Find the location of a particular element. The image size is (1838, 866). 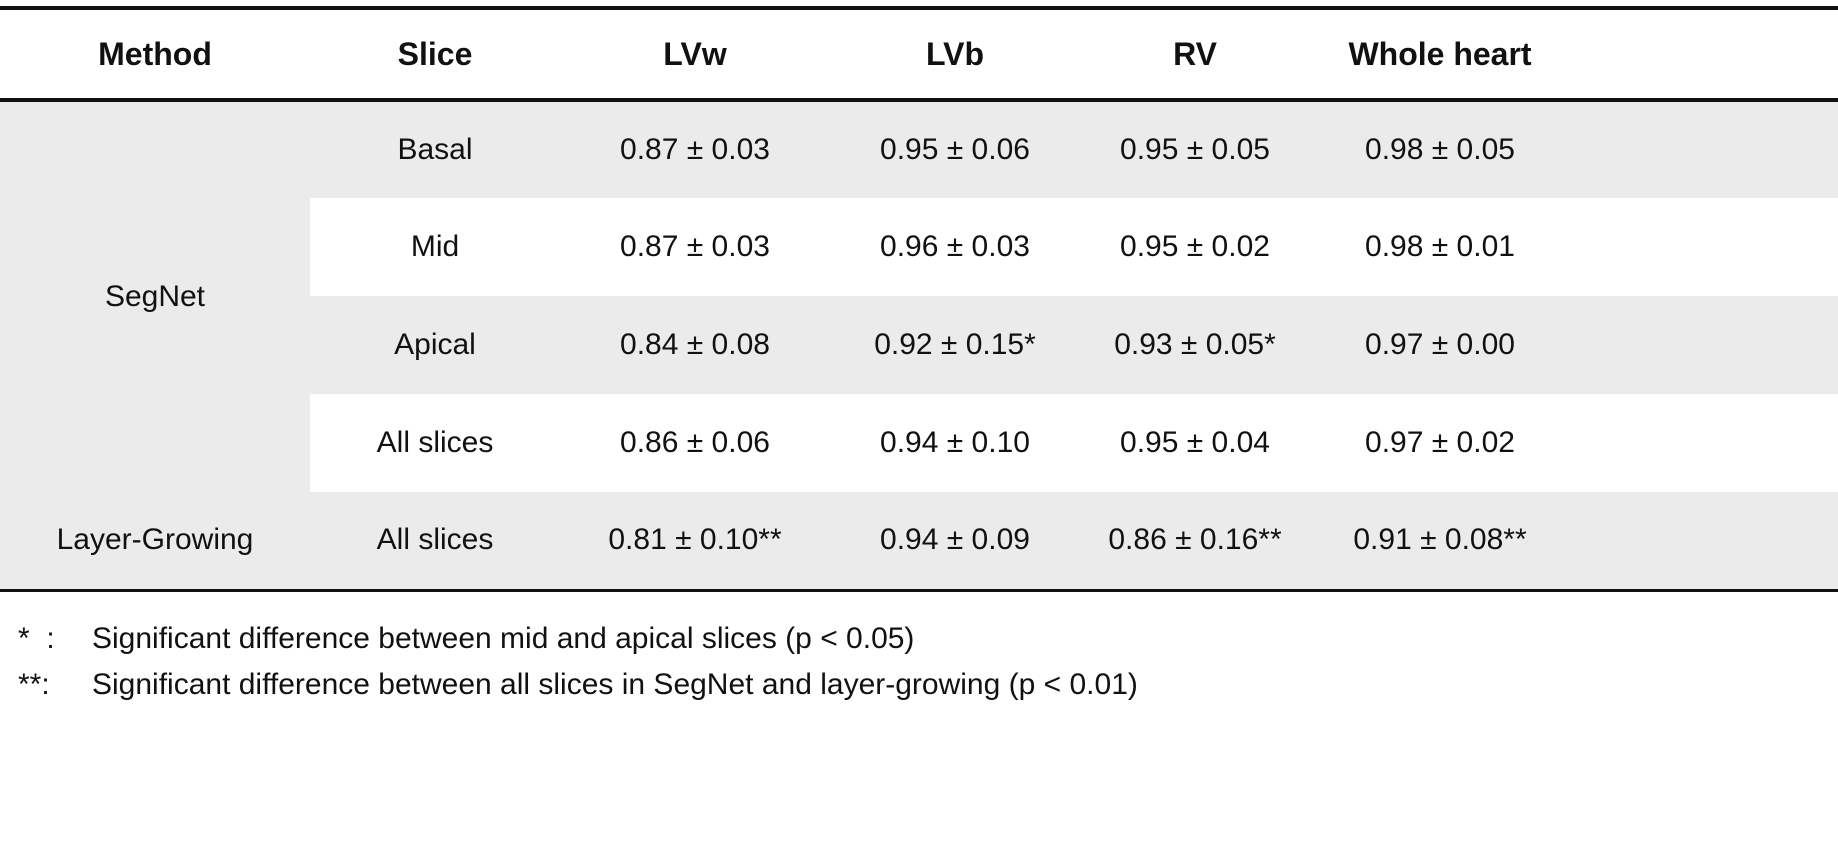

slice-cell: Mid is located at coordinates (435, 247).